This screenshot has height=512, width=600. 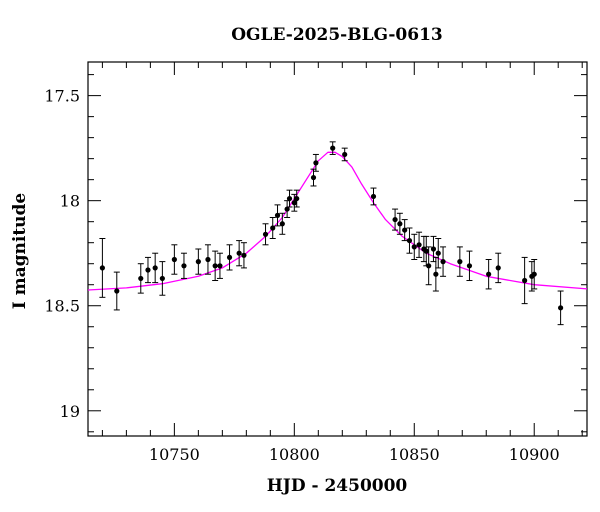 I want to click on x-tick-label: 10800, so click(x=294, y=454).